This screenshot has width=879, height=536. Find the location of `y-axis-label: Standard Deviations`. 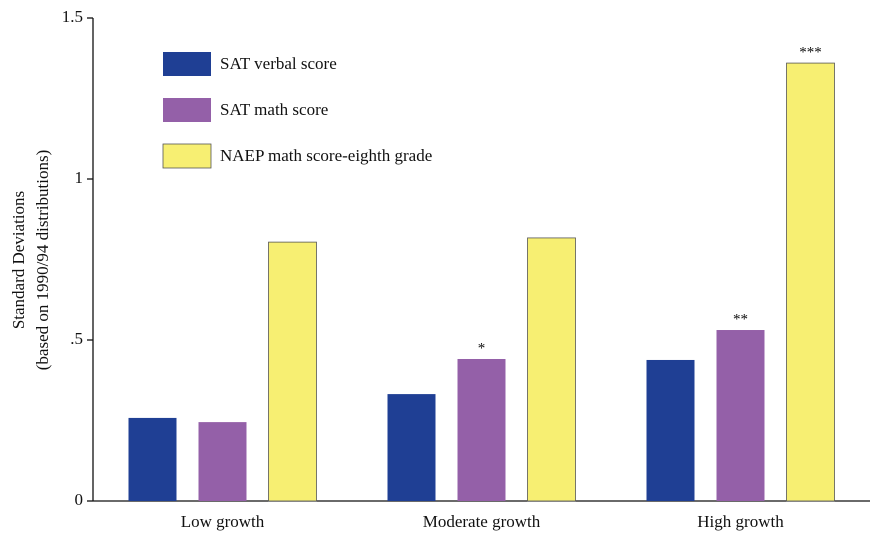

y-axis-label: Standard Deviations is located at coordinates (18, 260).